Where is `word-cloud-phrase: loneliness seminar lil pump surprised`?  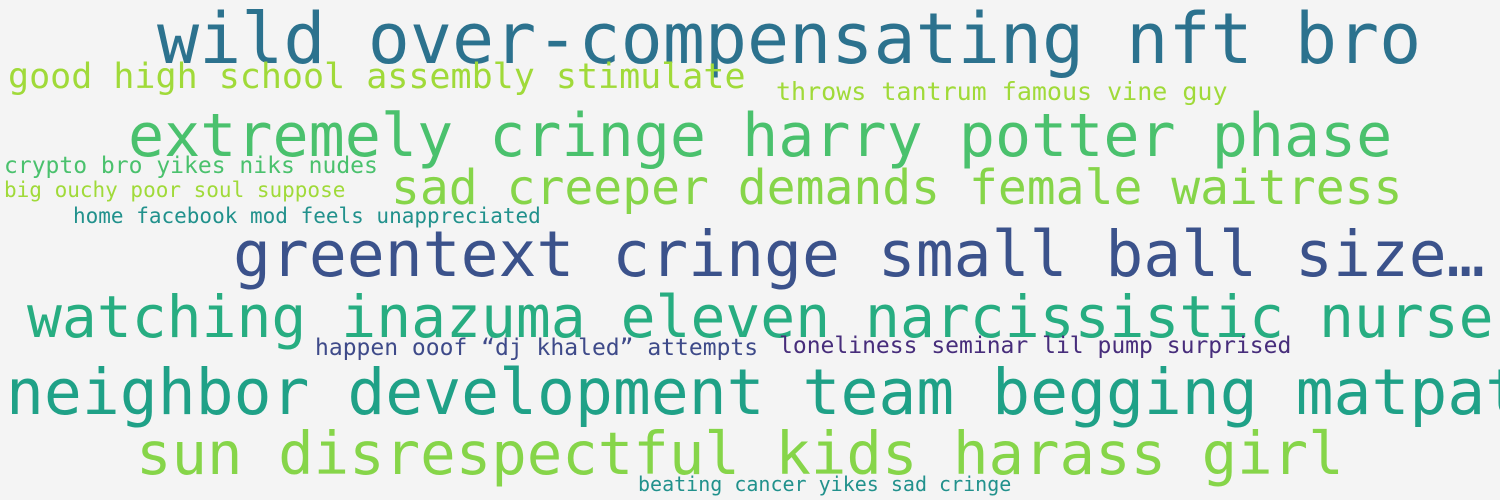
word-cloud-phrase: loneliness seminar lil pump surprised is located at coordinates (1035, 346).